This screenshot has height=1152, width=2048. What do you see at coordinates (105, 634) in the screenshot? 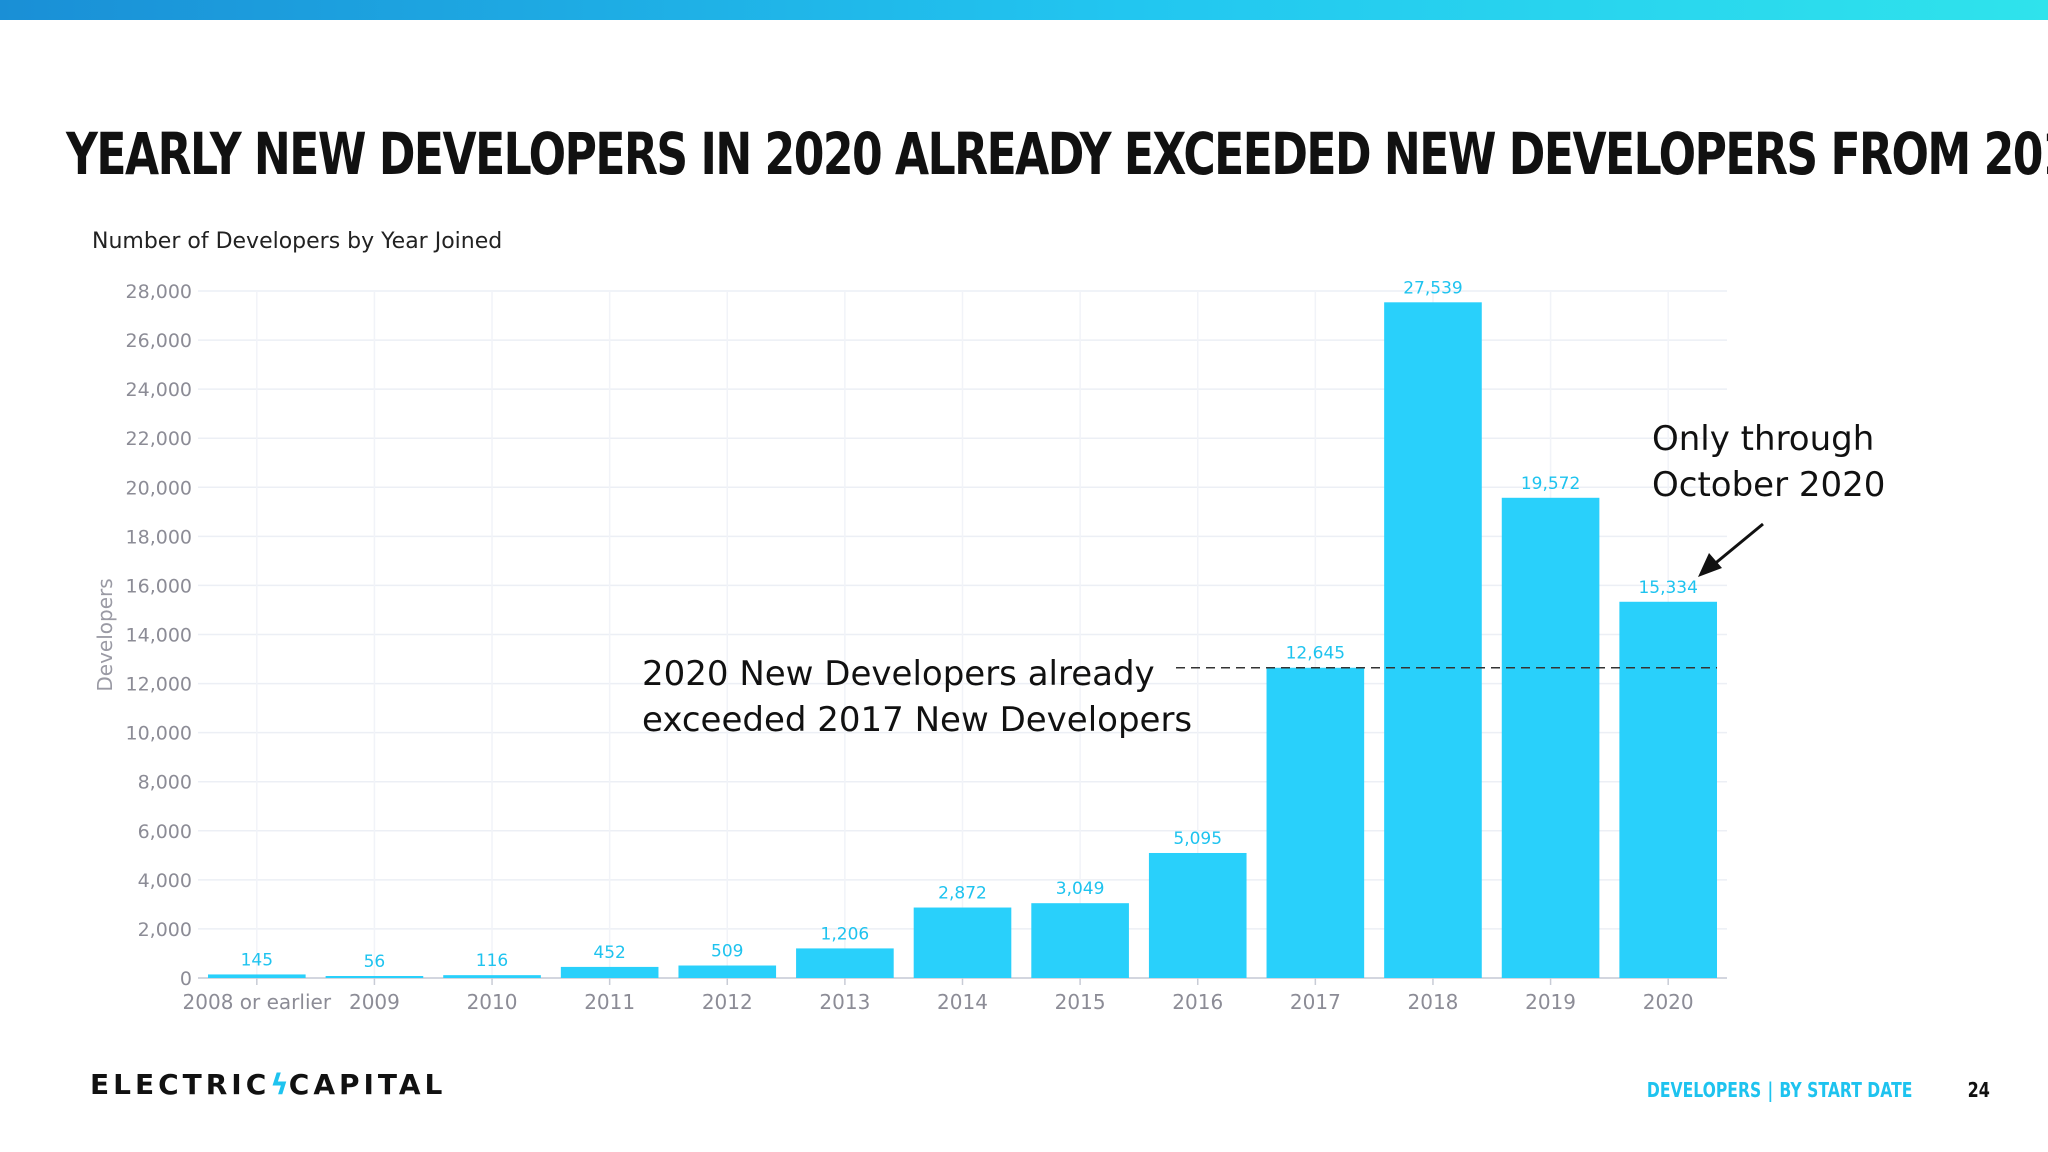
I see `y-axis-label: Developers` at bounding box center [105, 634].